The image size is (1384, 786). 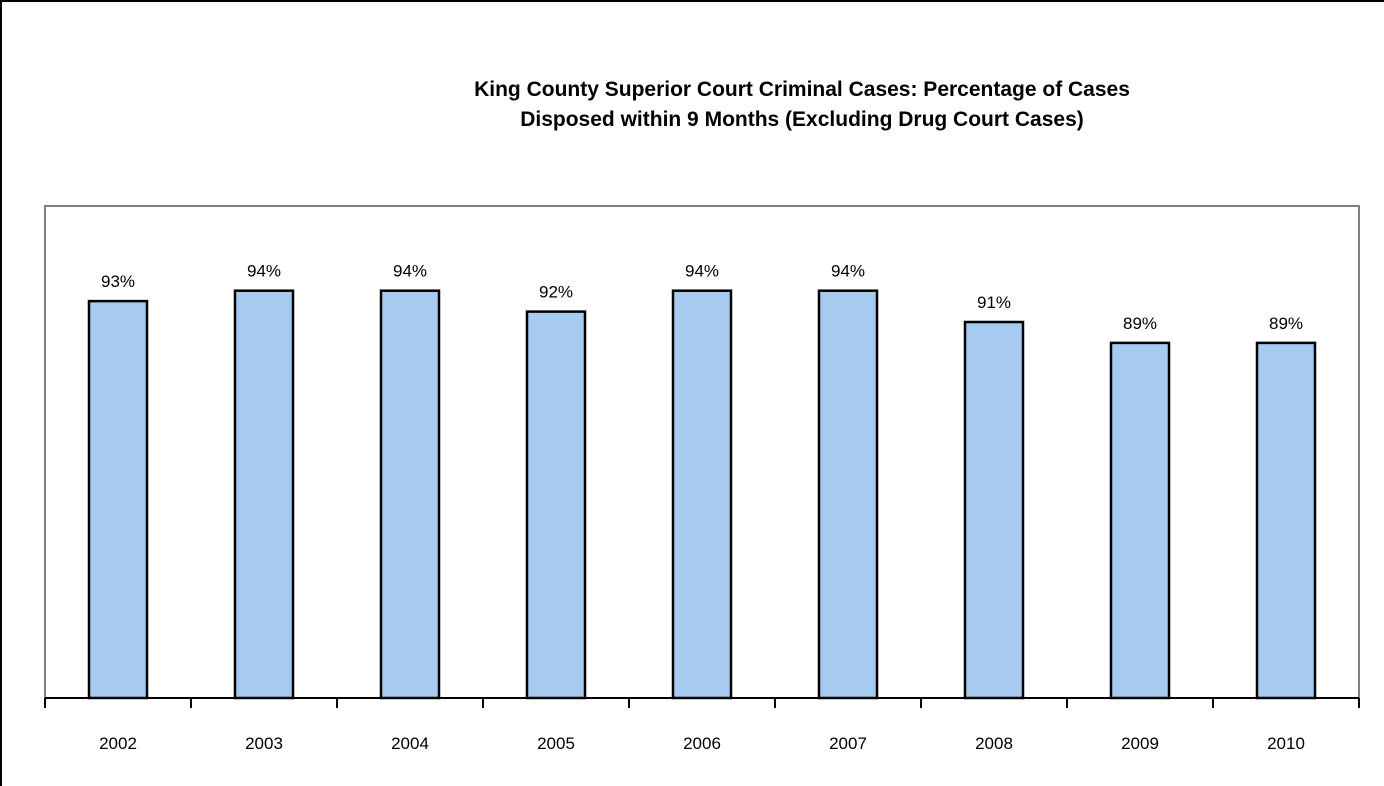 What do you see at coordinates (994, 510) in the screenshot?
I see `bar-2008` at bounding box center [994, 510].